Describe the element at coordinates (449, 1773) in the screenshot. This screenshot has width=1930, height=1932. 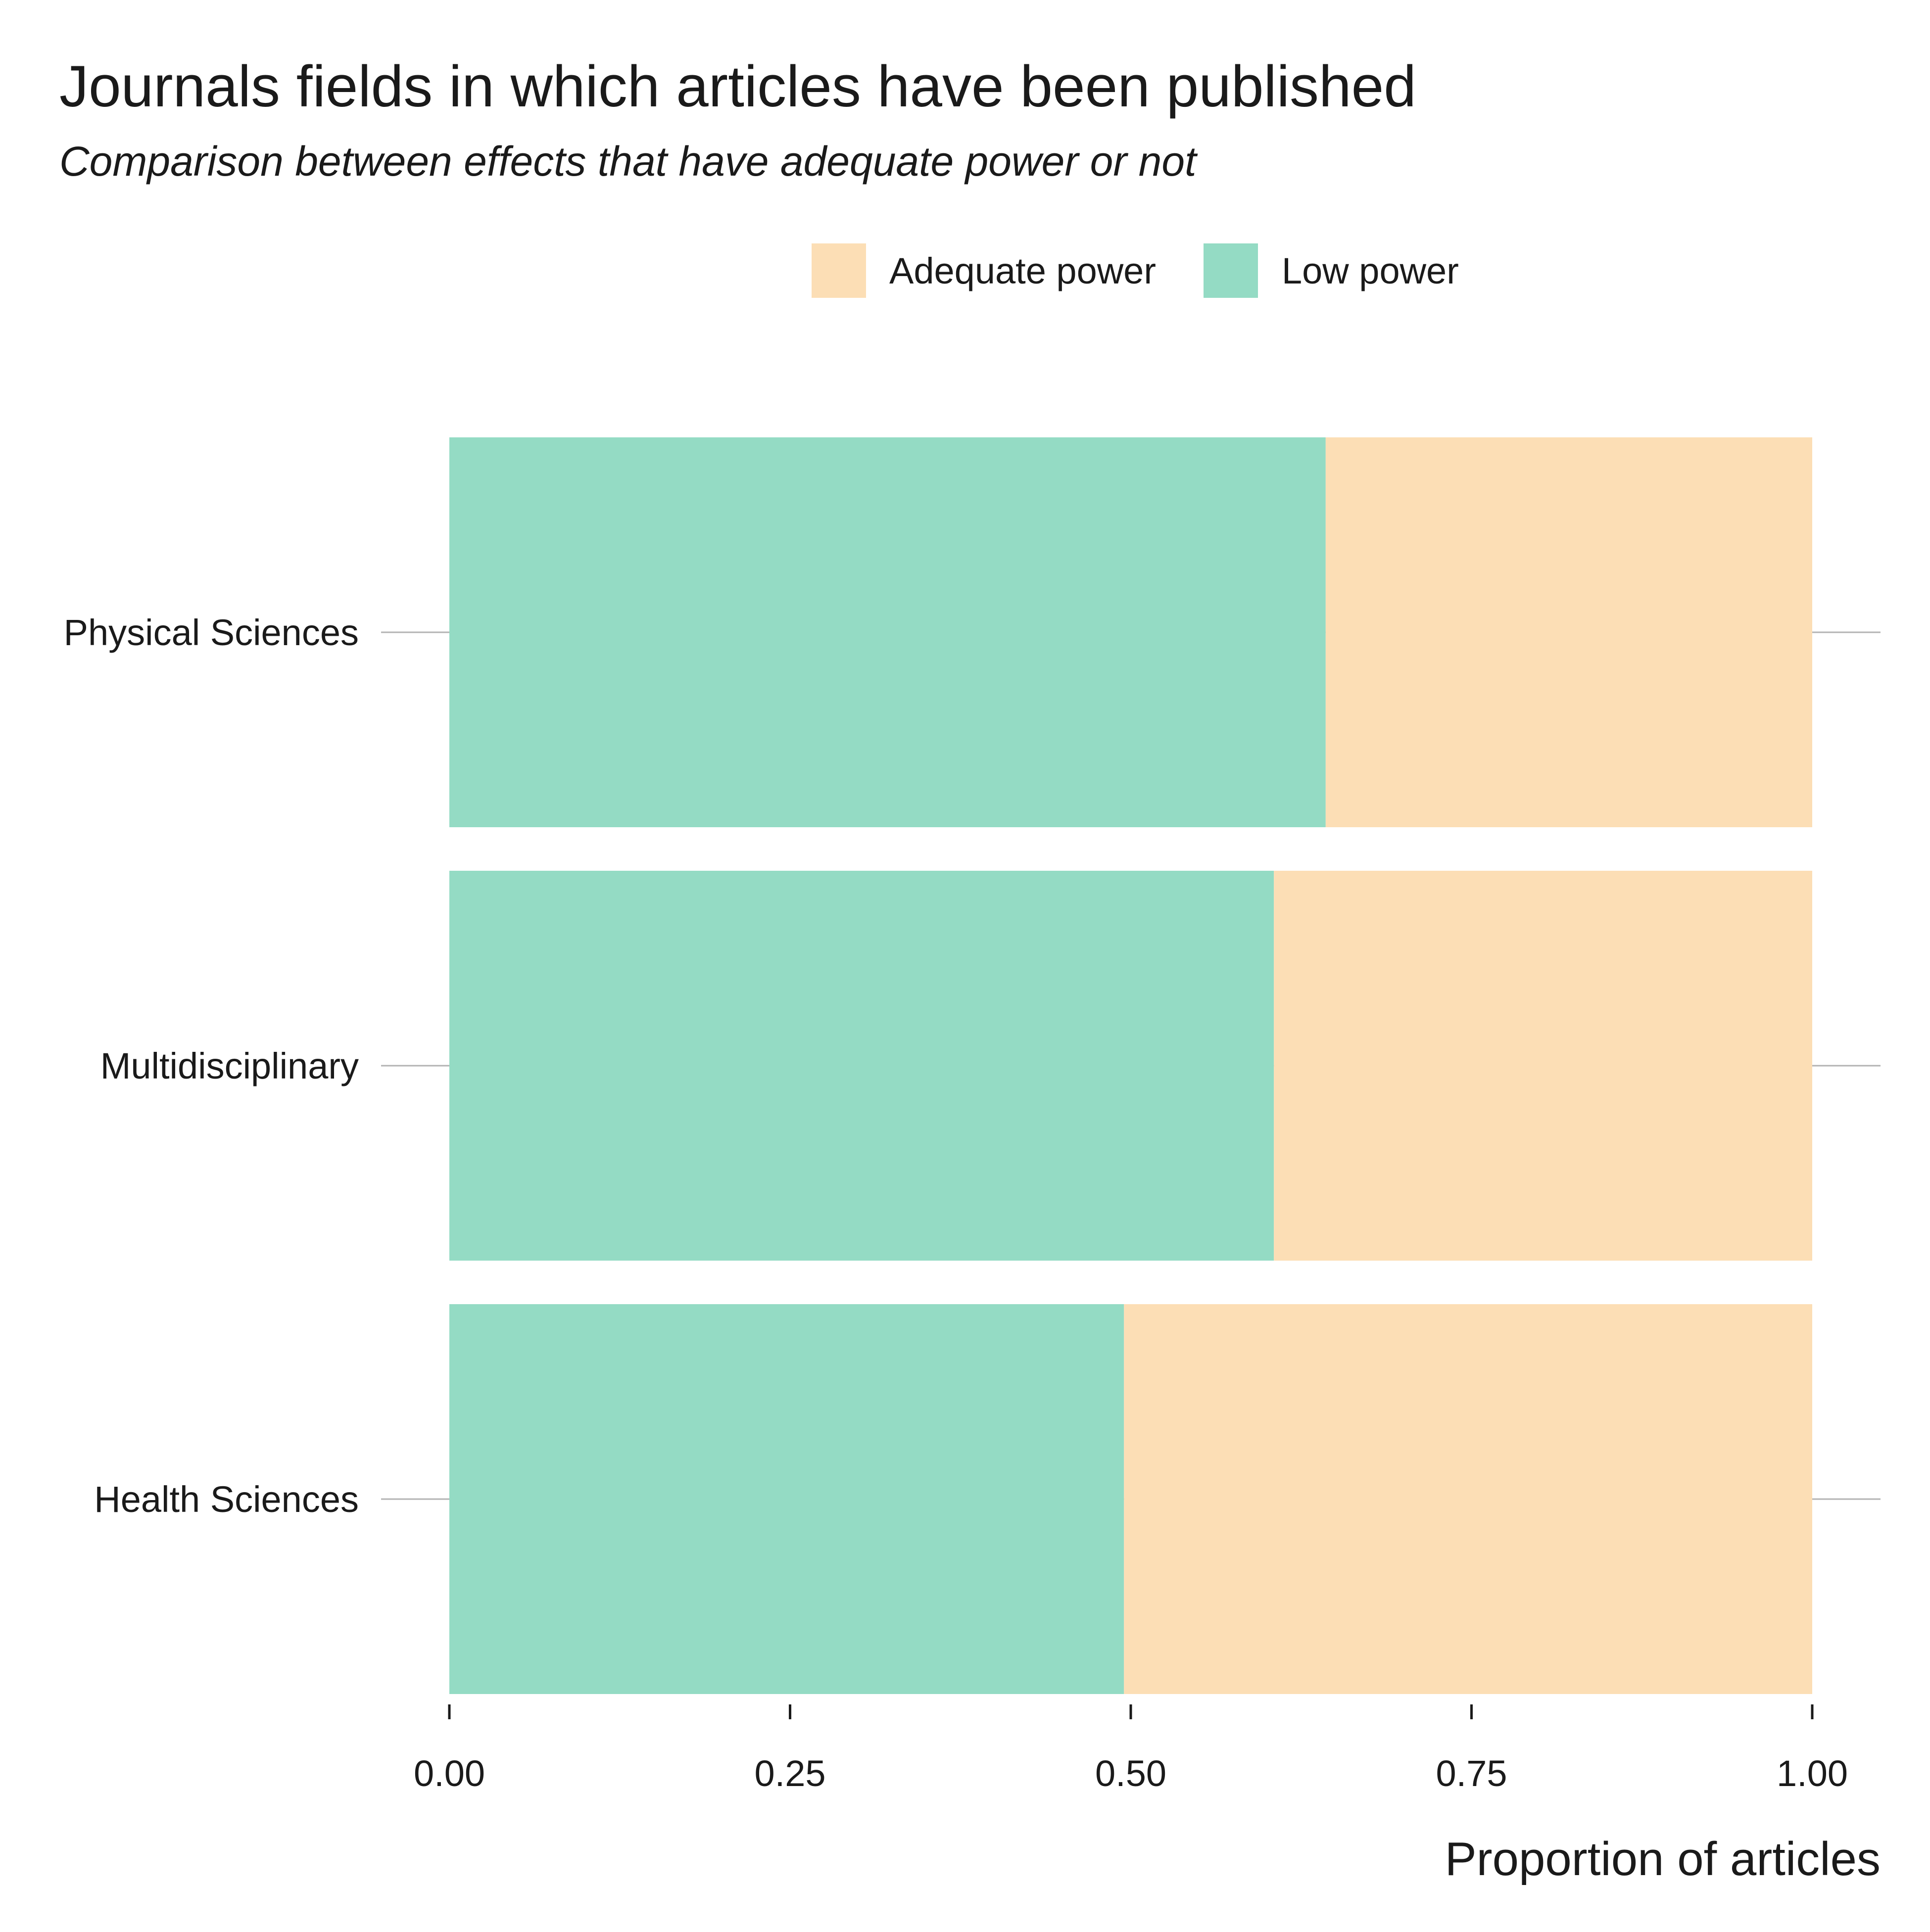
I see `x-tick-label: 0.00` at that location.